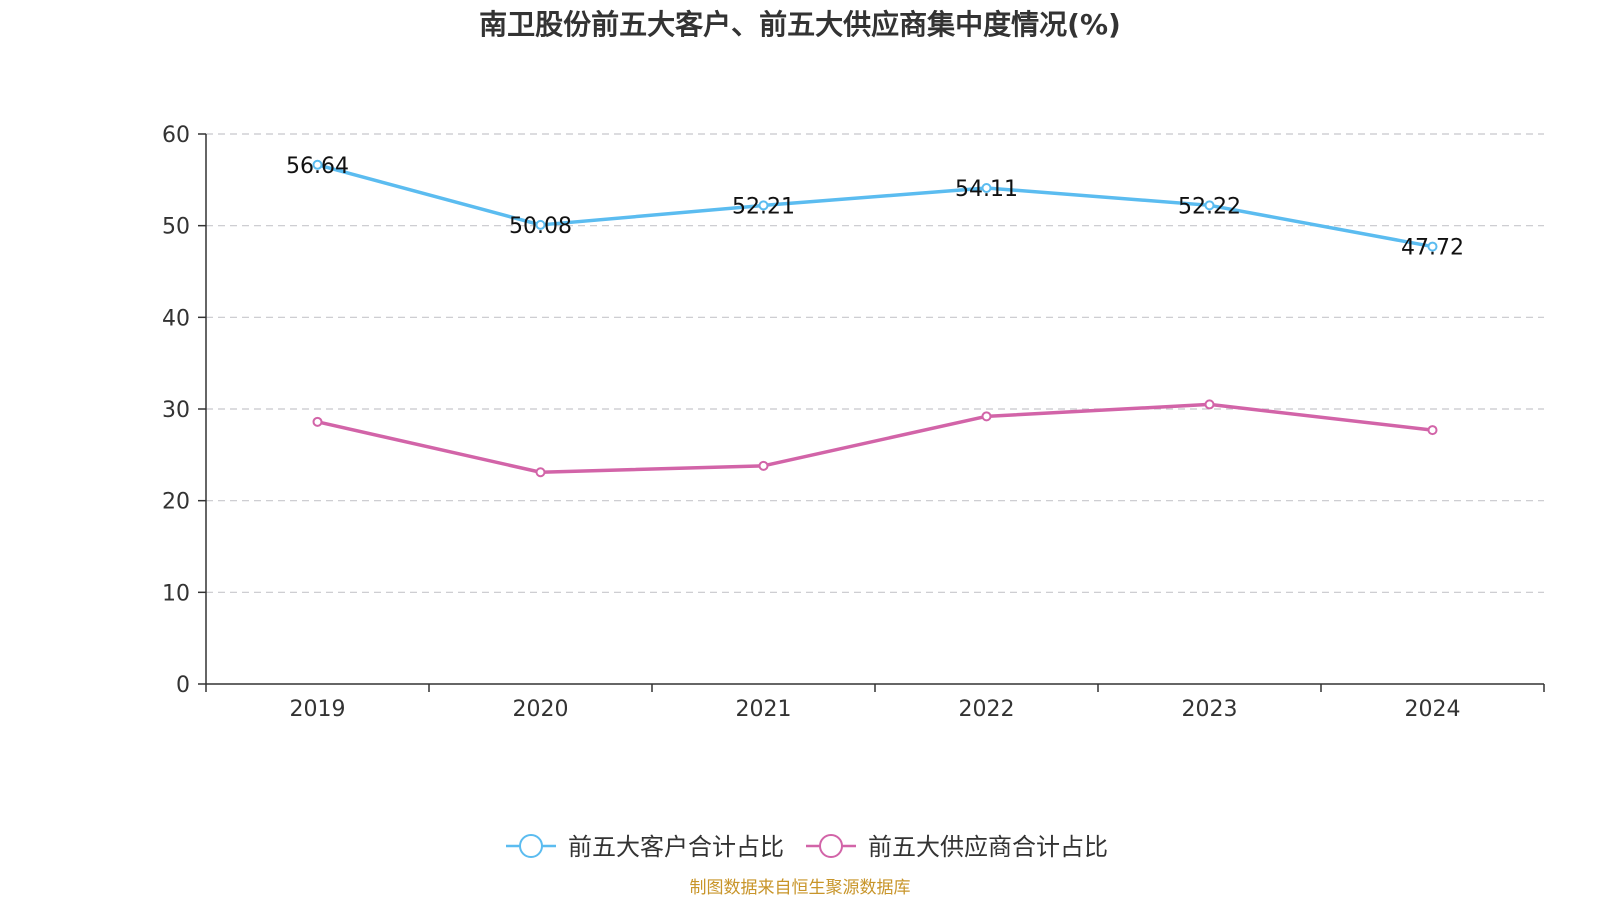 This screenshot has width=1600, height=900. I want to click on data-label: 47.72, so click(1432, 248).